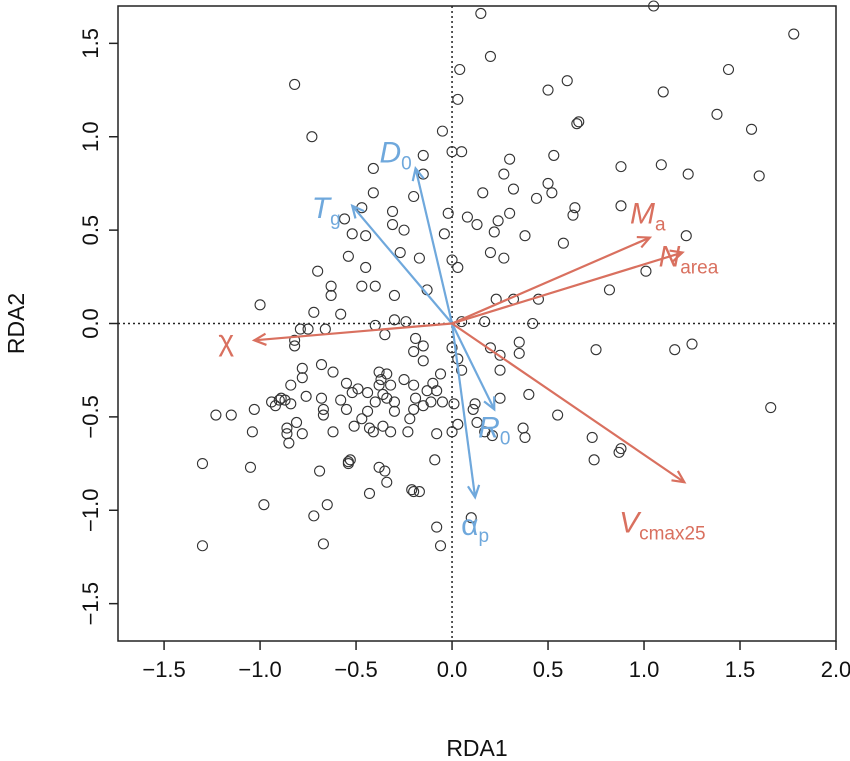  What do you see at coordinates (90, 416) in the screenshot?
I see `y-tick-label: −0.5` at bounding box center [90, 416].